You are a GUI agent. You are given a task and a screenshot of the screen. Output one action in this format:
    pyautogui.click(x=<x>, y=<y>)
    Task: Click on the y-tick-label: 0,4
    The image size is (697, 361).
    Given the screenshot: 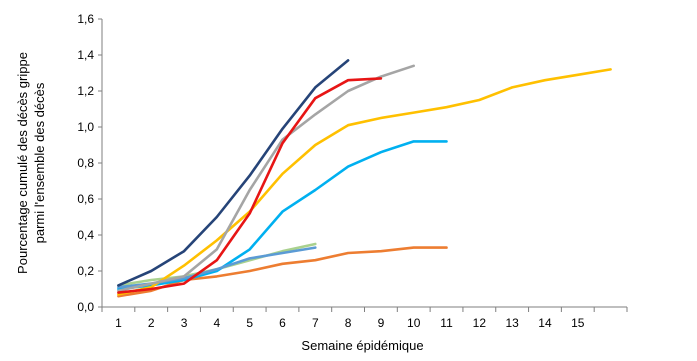 What is the action you would take?
    pyautogui.click(x=85, y=235)
    